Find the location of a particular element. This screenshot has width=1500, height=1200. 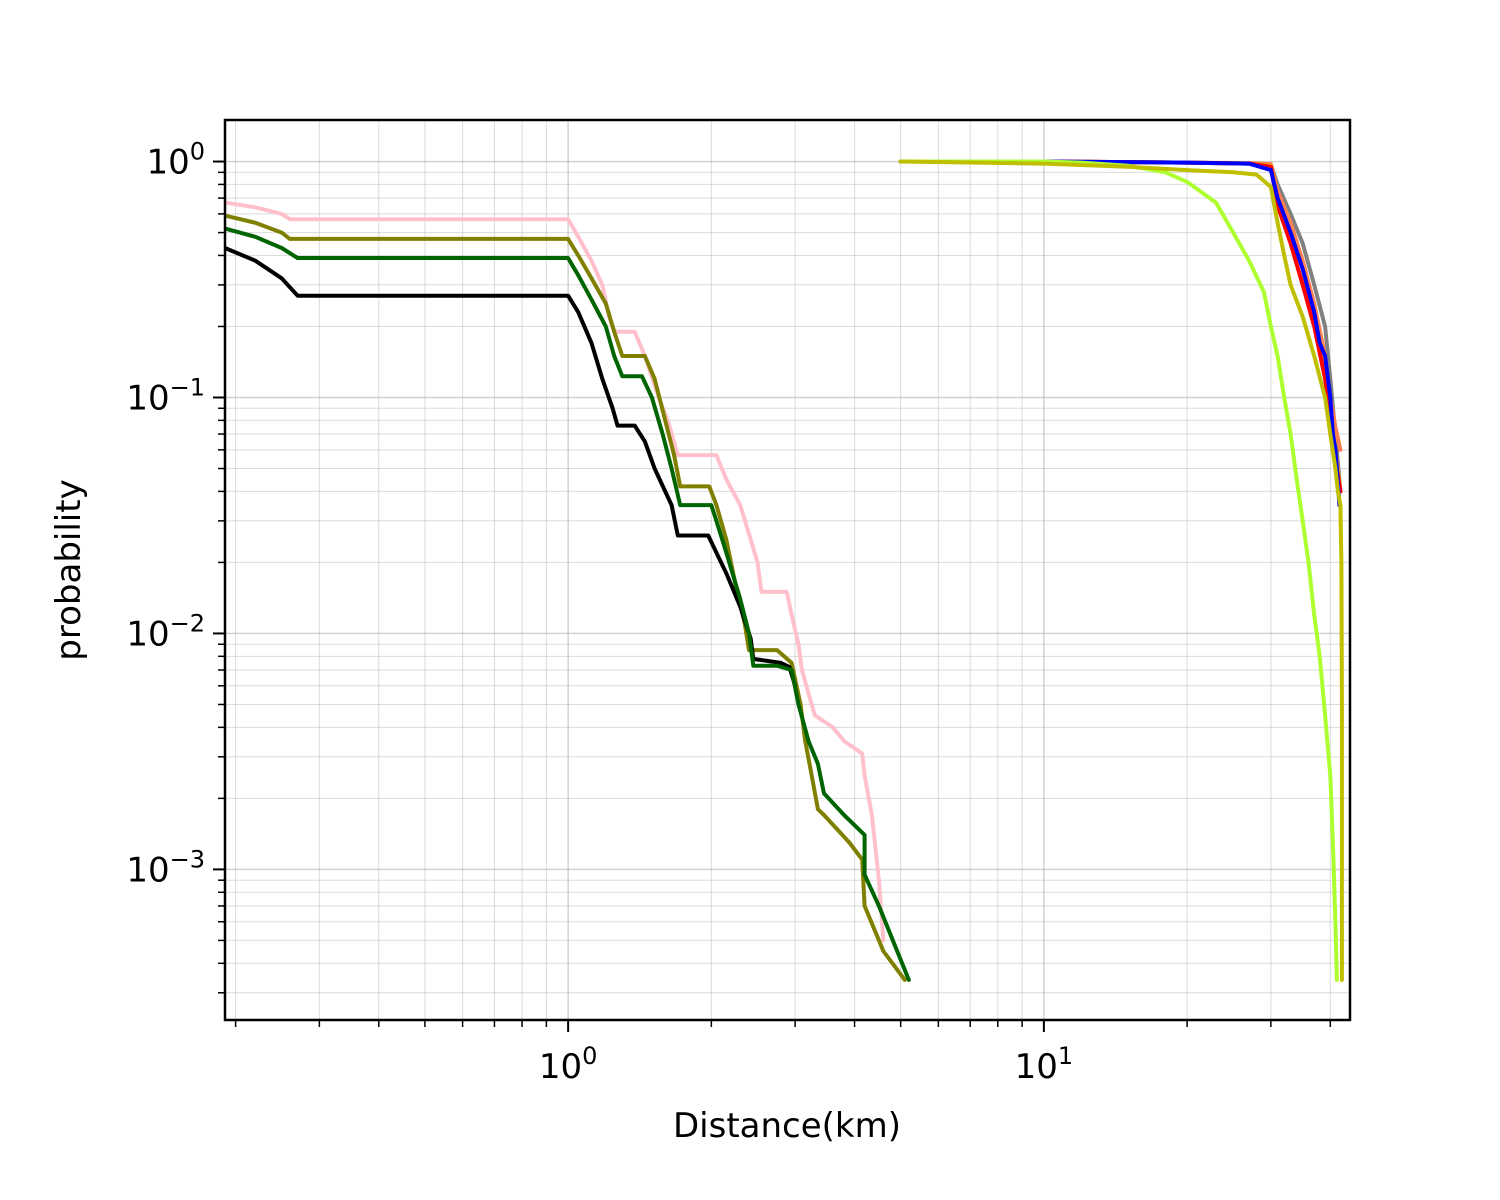

x-tick-label: 10⁰ is located at coordinates (568, 1064).